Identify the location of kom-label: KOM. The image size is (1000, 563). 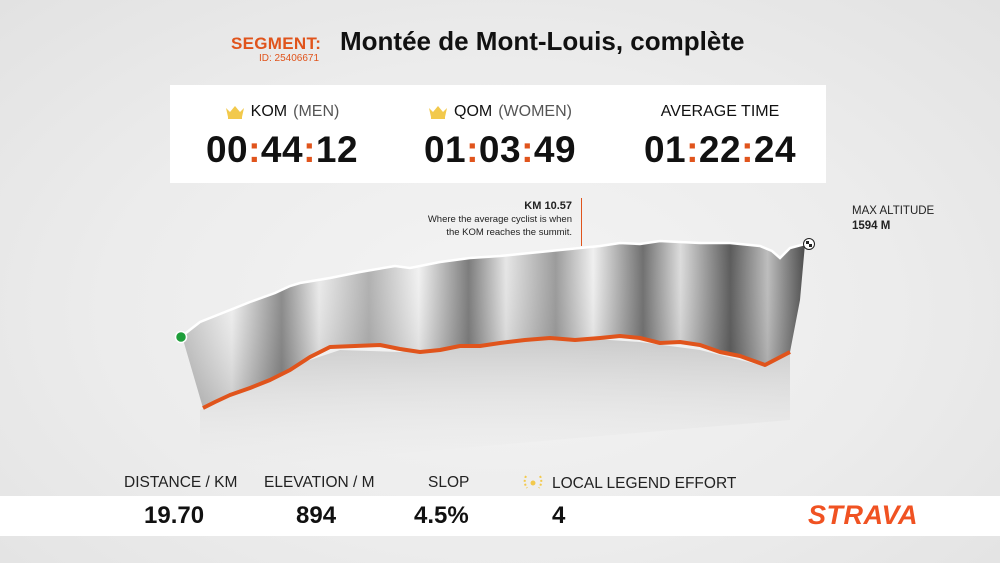
(269, 111).